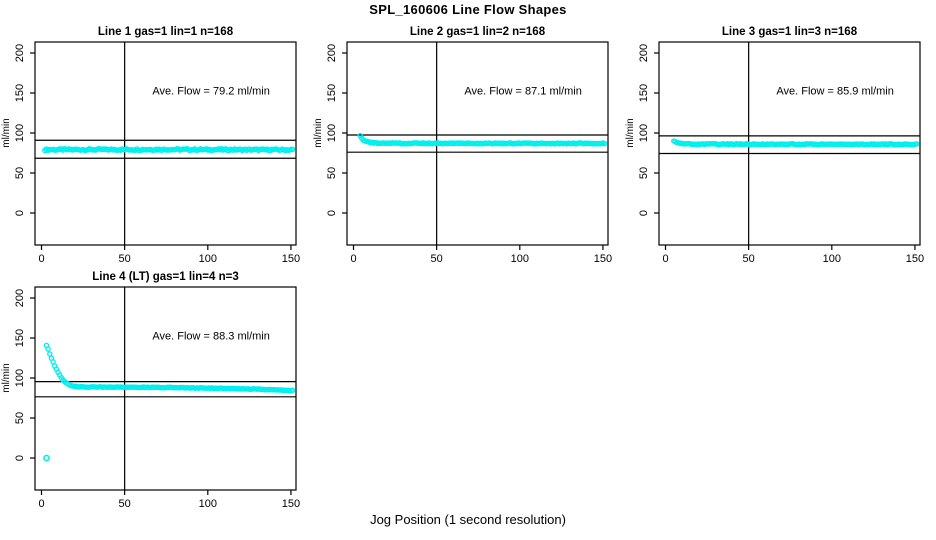 The width and height of the screenshot is (936, 540). Describe the element at coordinates (210, 337) in the screenshot. I see `ave-flow-annotation: Ave. Flow = 88.3 ml/min` at that location.